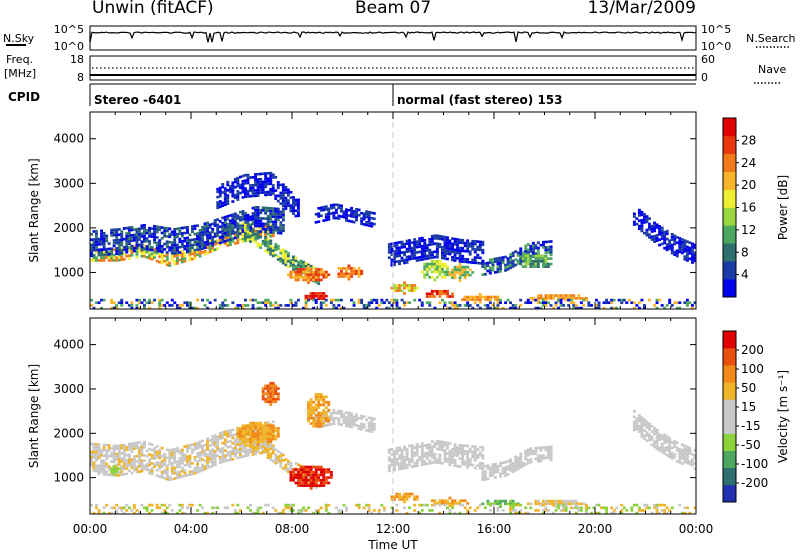 This screenshot has width=800, height=554. I want to click on freq-frame, so click(393, 68).